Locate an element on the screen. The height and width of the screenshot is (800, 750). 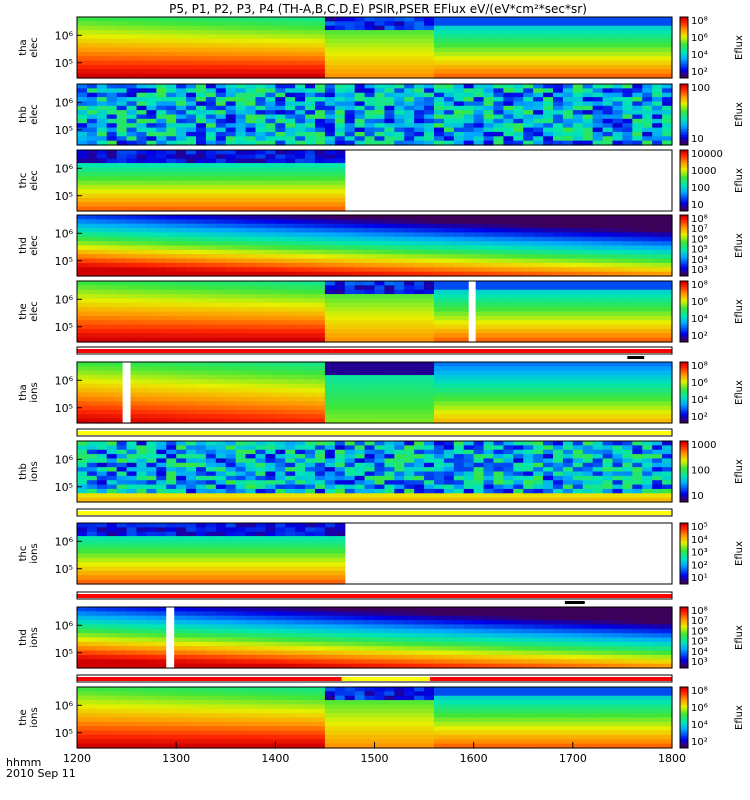
panel-the-ions-colorbar-frame is located at coordinates (684, 717).